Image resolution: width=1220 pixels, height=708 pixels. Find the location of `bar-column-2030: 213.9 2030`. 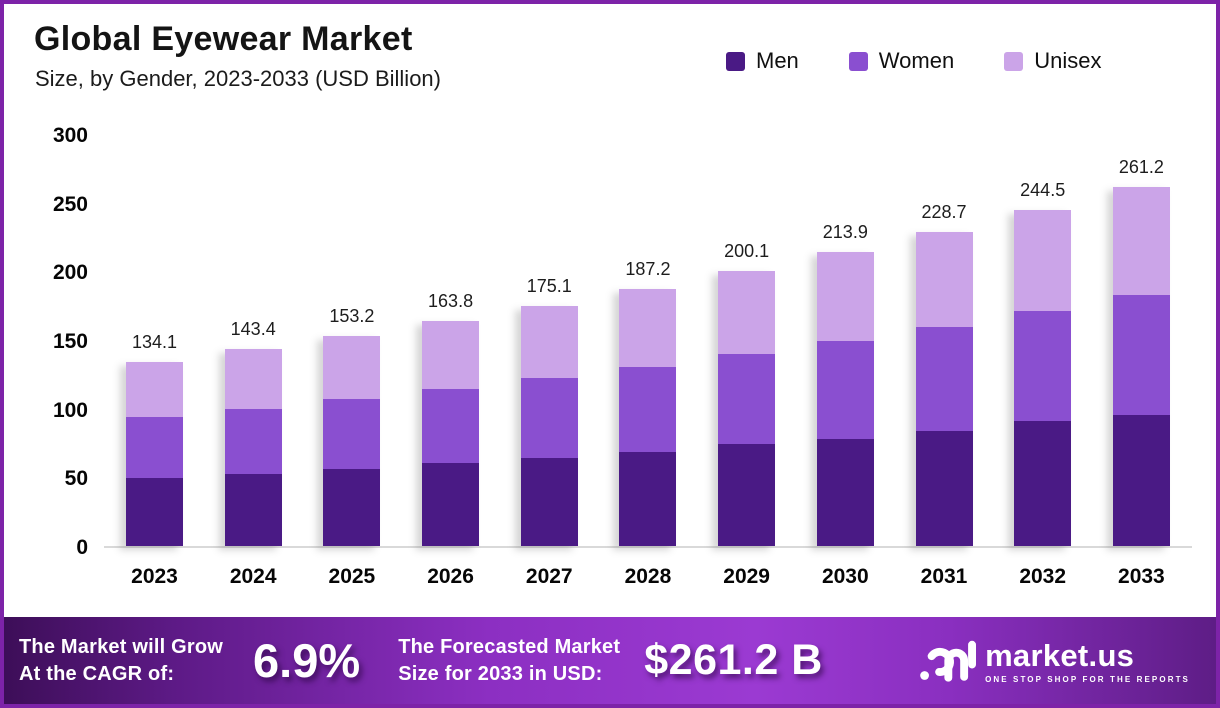

bar-column-2030: 213.9 2030 is located at coordinates (845, 362).